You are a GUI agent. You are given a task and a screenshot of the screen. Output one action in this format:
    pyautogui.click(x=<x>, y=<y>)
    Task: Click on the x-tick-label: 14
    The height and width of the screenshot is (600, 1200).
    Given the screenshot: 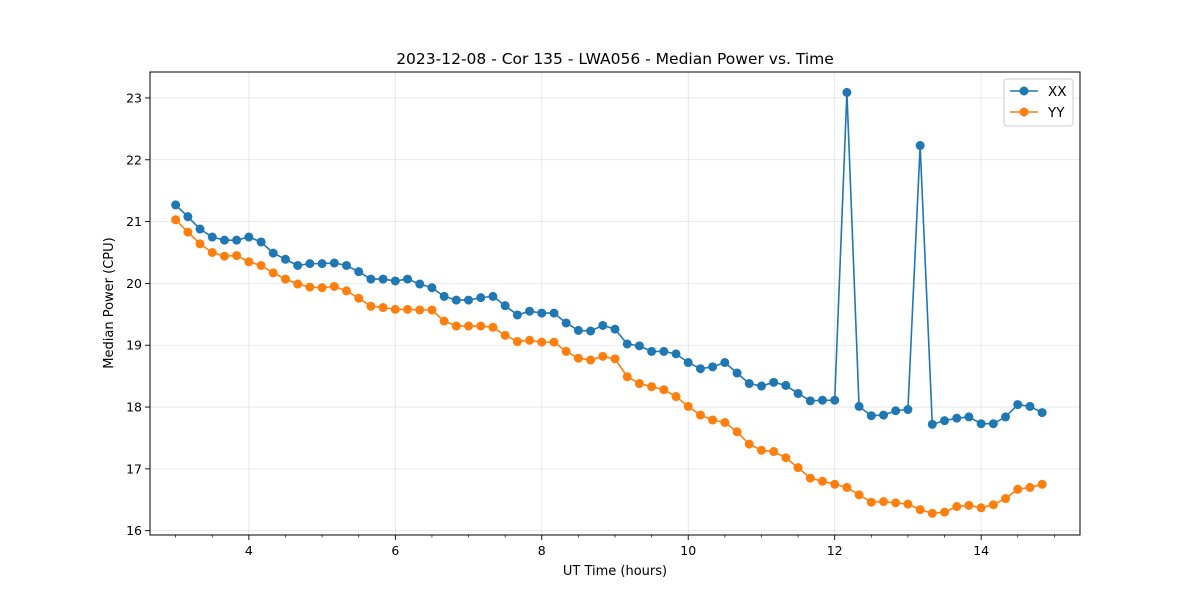 What is the action you would take?
    pyautogui.click(x=981, y=550)
    